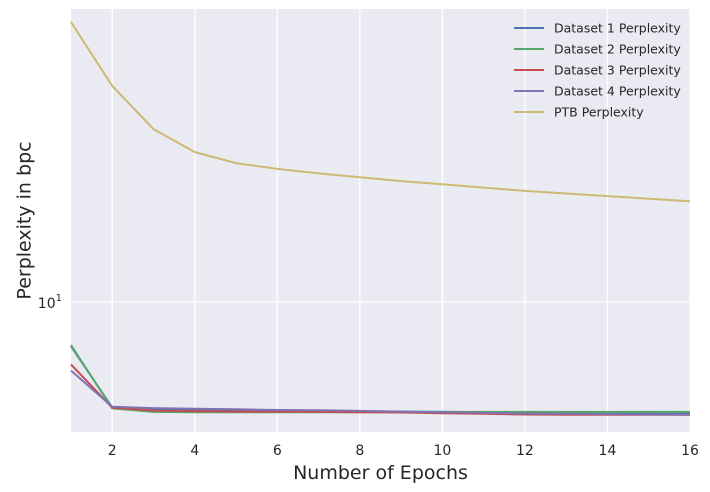 The width and height of the screenshot is (710, 492). Describe the element at coordinates (617, 91) in the screenshot. I see `legend-entry: Dataset 4 Perplexity` at that location.